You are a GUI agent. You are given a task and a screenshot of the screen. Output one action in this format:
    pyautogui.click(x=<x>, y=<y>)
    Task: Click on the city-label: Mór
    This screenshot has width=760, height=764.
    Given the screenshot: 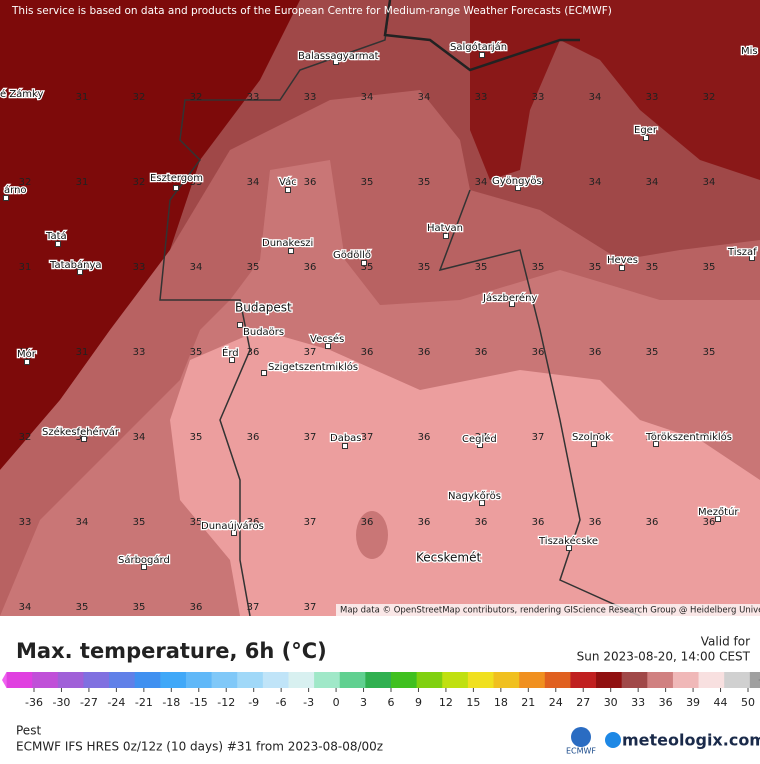 What is the action you would take?
    pyautogui.click(x=27, y=354)
    